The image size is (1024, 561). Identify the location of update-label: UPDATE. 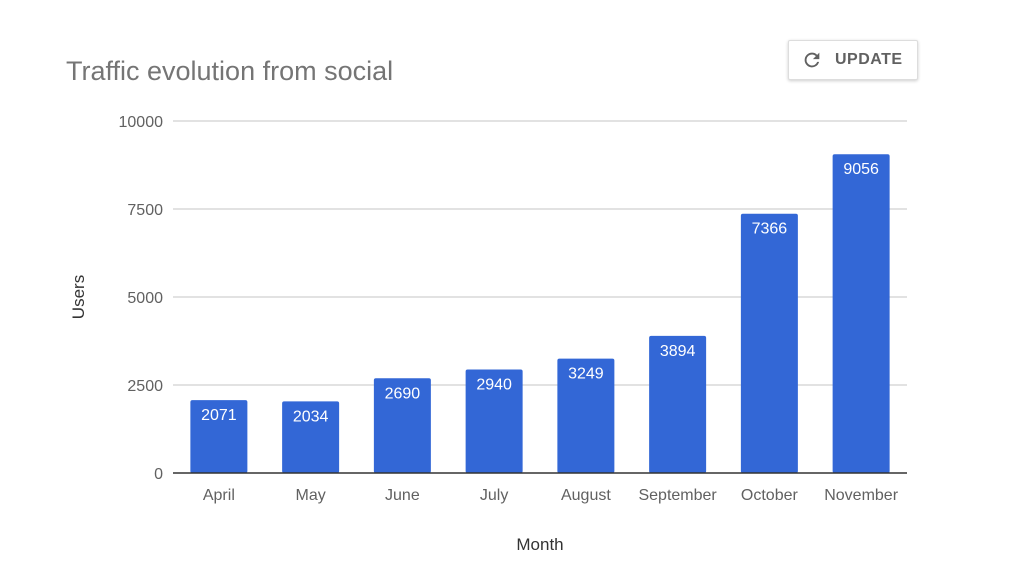
(869, 59).